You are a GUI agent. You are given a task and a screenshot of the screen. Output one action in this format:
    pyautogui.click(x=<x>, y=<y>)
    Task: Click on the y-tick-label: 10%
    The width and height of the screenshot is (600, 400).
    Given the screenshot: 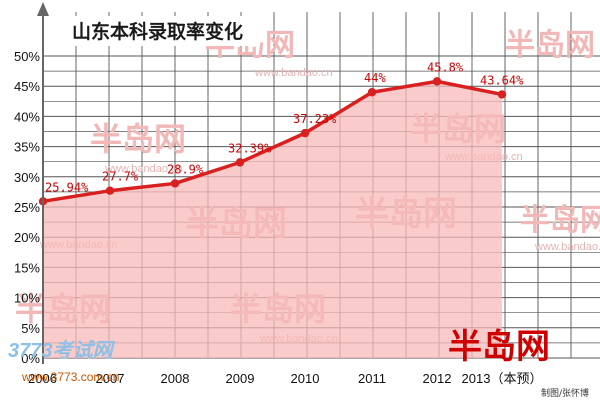 What is the action you would take?
    pyautogui.click(x=27, y=298)
    